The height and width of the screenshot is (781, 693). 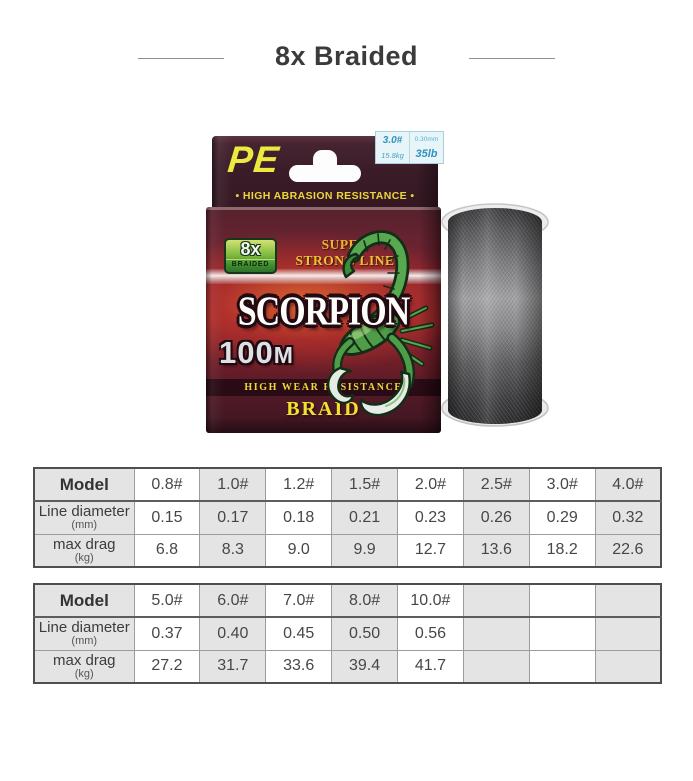 What do you see at coordinates (233, 633) in the screenshot?
I see `spec-cell: 0.40` at bounding box center [233, 633].